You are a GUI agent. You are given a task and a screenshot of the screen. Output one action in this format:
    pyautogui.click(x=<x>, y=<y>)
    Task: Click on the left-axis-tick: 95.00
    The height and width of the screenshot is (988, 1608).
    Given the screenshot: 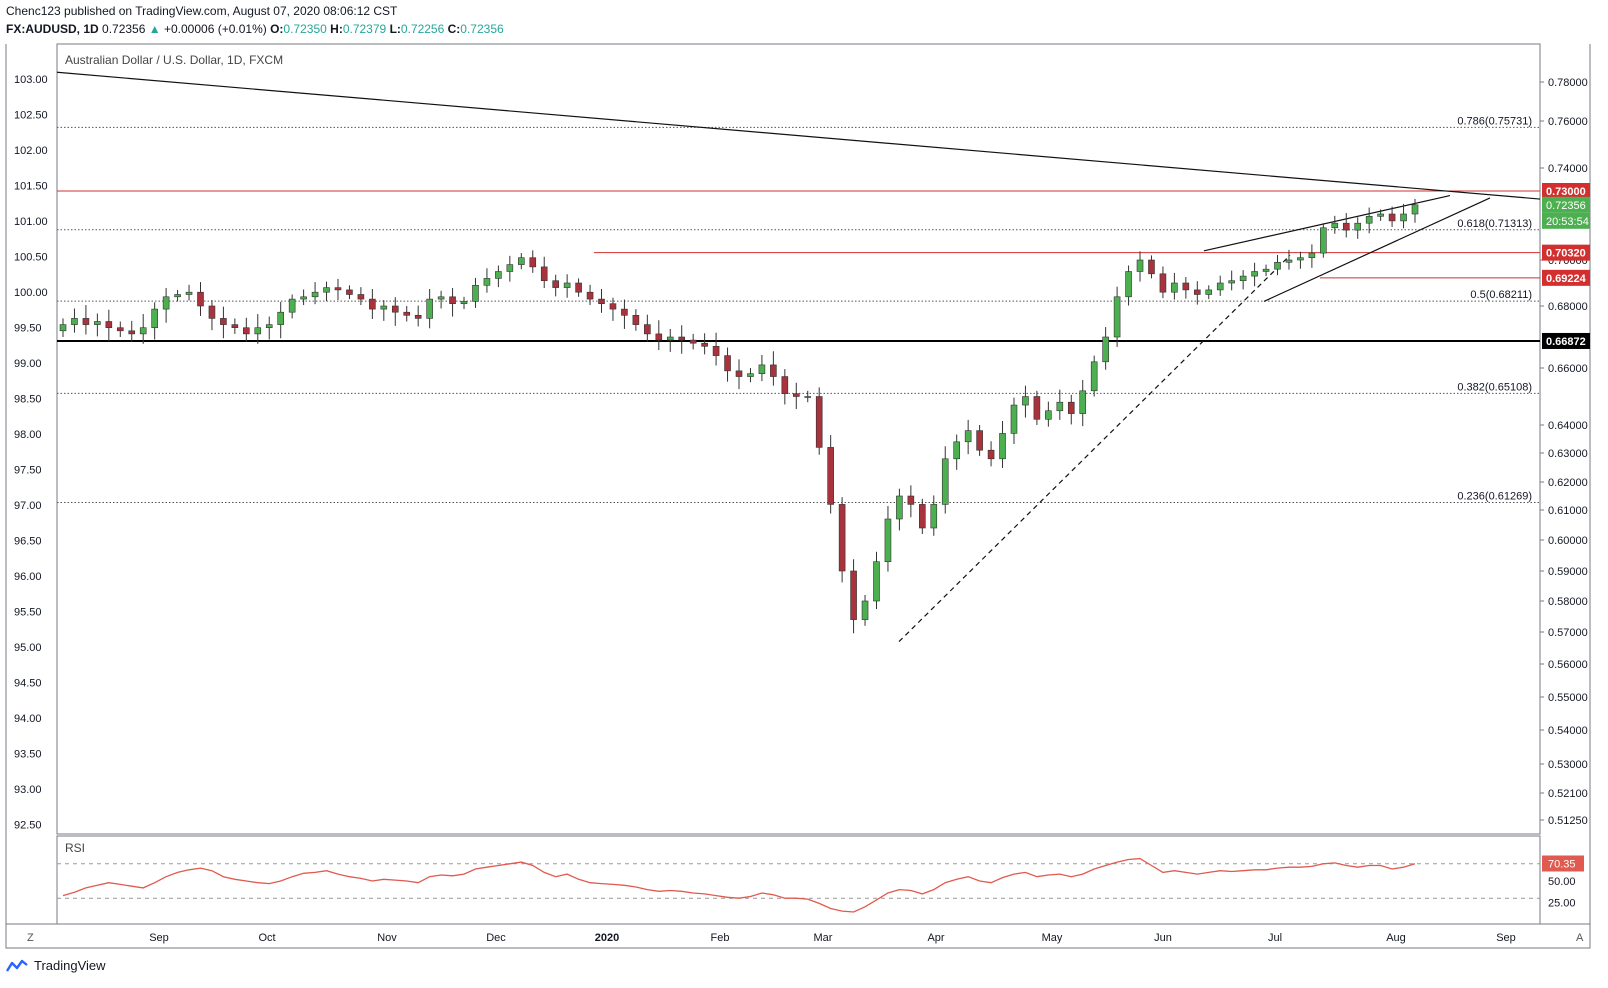 What is the action you would take?
    pyautogui.click(x=28, y=648)
    